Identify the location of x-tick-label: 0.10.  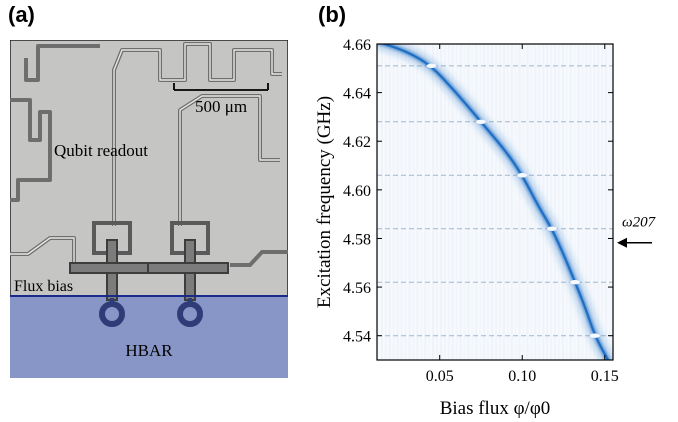
(522, 376).